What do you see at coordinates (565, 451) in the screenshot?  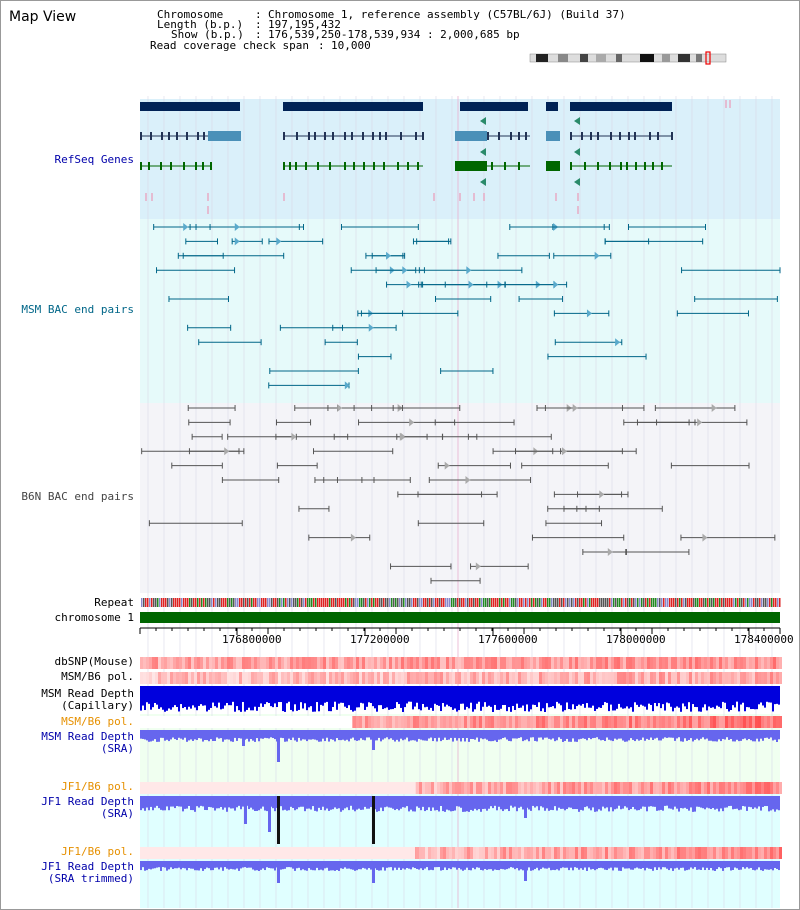 I see `bac-end-arrow` at bounding box center [565, 451].